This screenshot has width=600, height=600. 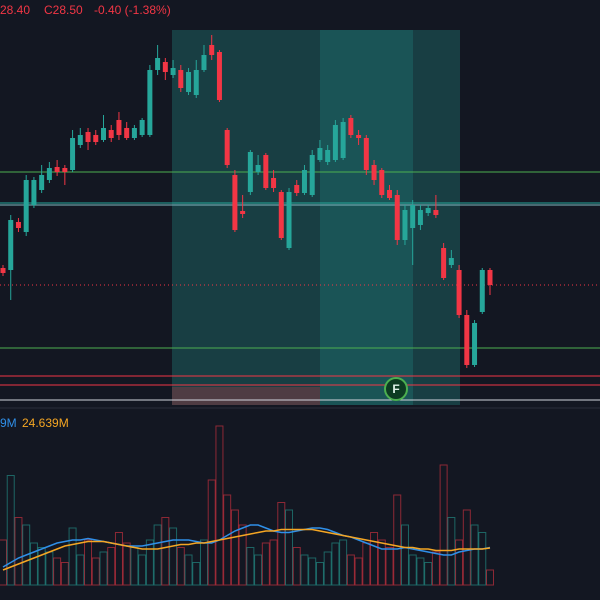 I want to click on badge, so click(x=396, y=389).